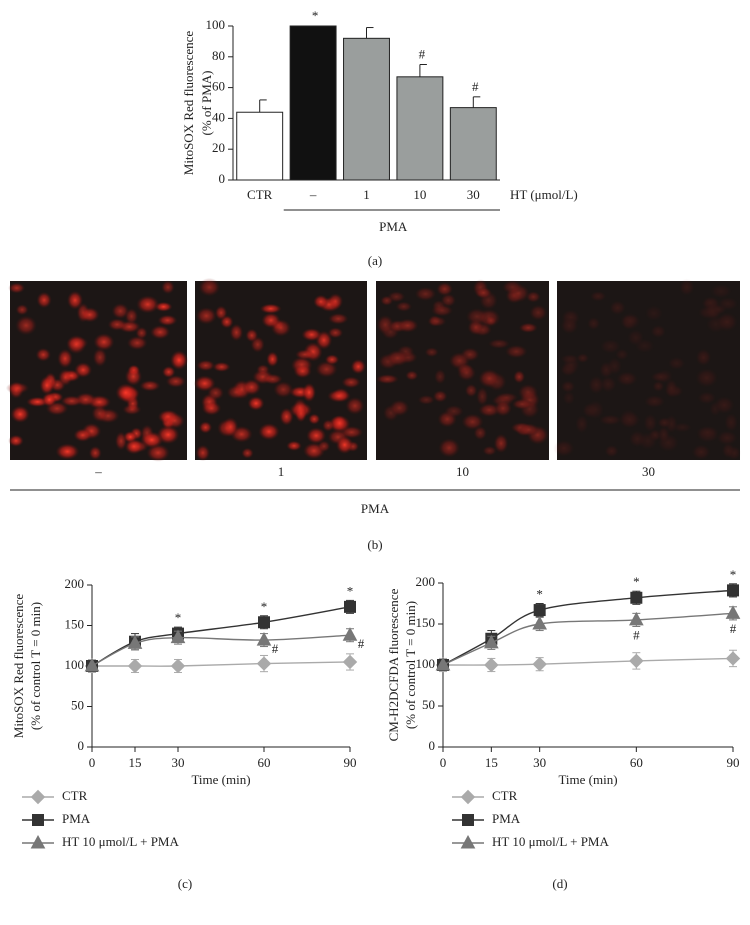 Image resolution: width=750 pixels, height=925 pixels. I want to click on group-label: PMA, so click(393, 226).